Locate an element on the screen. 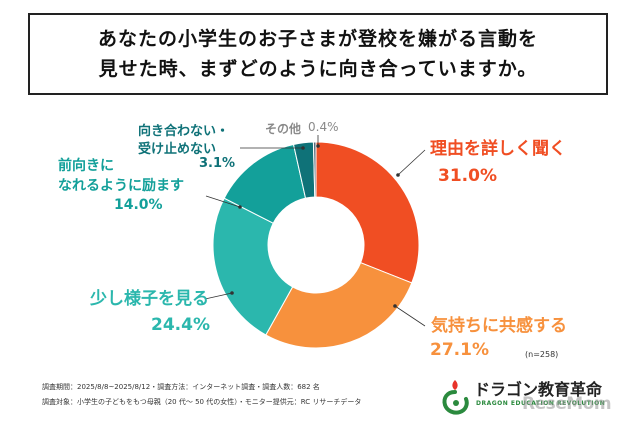 The image size is (640, 426). value-empathy: 27.1% is located at coordinates (459, 350).